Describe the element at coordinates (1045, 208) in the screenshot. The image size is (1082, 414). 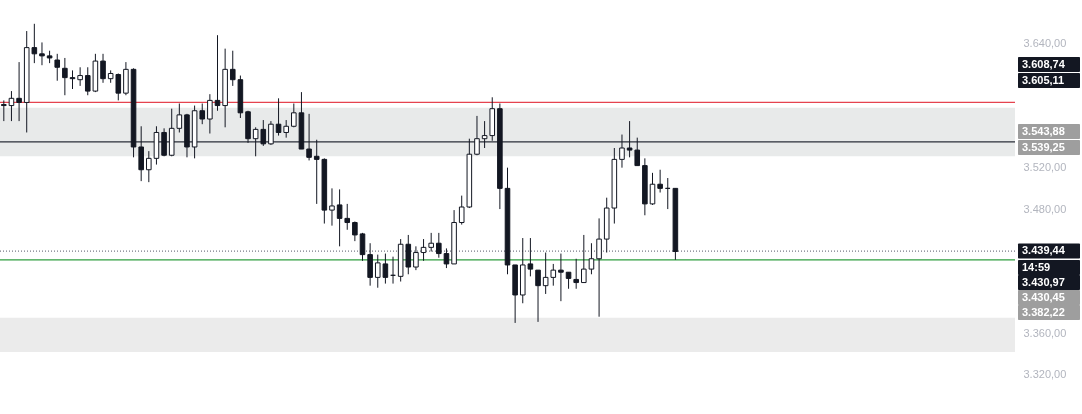
I see `y-tick-label: 3.480,00` at that location.